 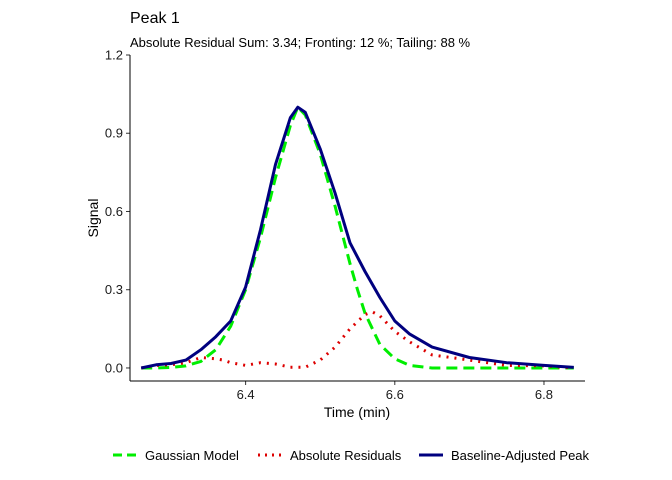 I want to click on y-tick-label: 0.6, so click(x=114, y=211).